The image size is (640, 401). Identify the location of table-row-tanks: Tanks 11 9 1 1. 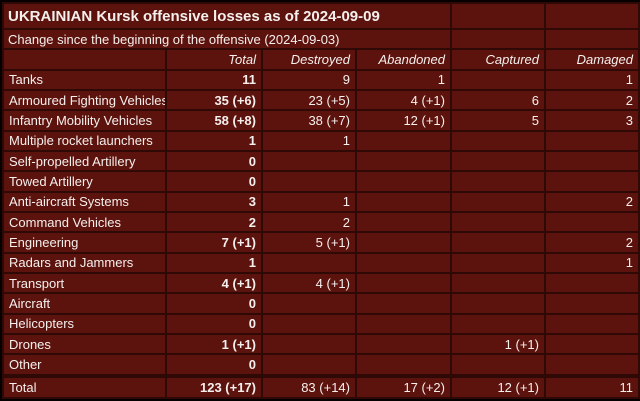
(321, 80).